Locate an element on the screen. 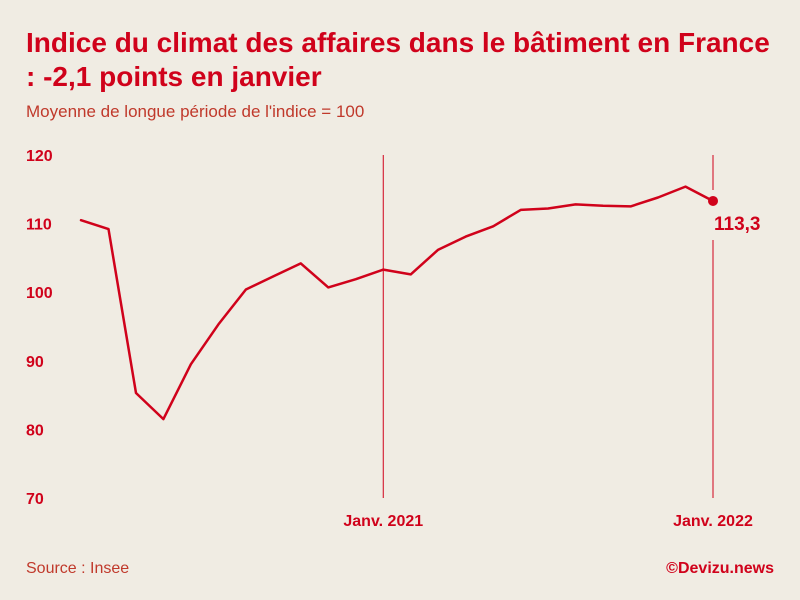 Image resolution: width=800 pixels, height=600 pixels. y-tick-label: 100 is located at coordinates (39, 293).